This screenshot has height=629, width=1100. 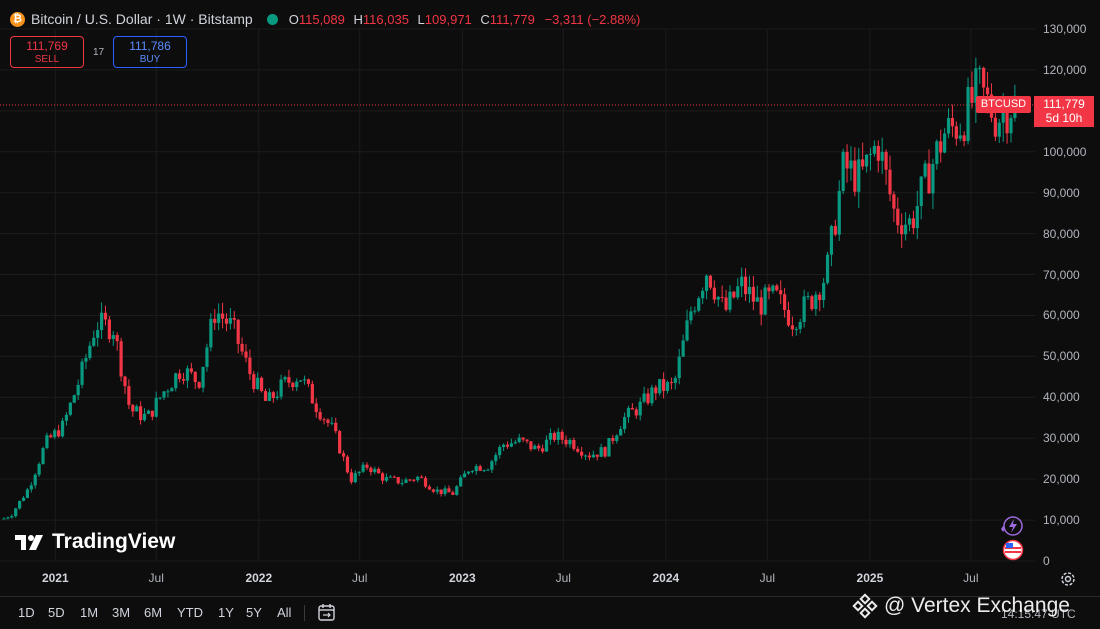 I want to click on range-button-ytd: YTD, so click(x=190, y=612).